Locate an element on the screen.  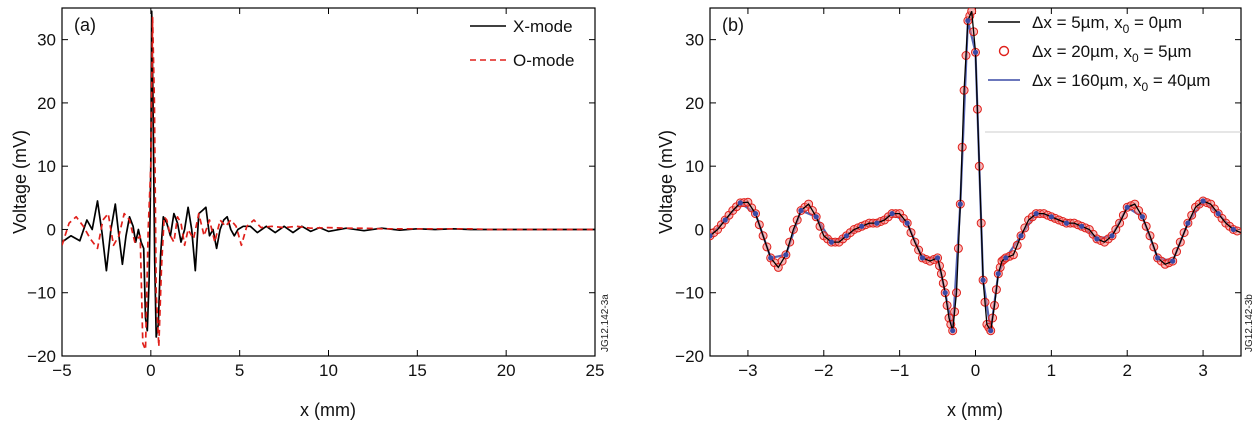
x-tick-label: 10 is located at coordinates (328, 370).